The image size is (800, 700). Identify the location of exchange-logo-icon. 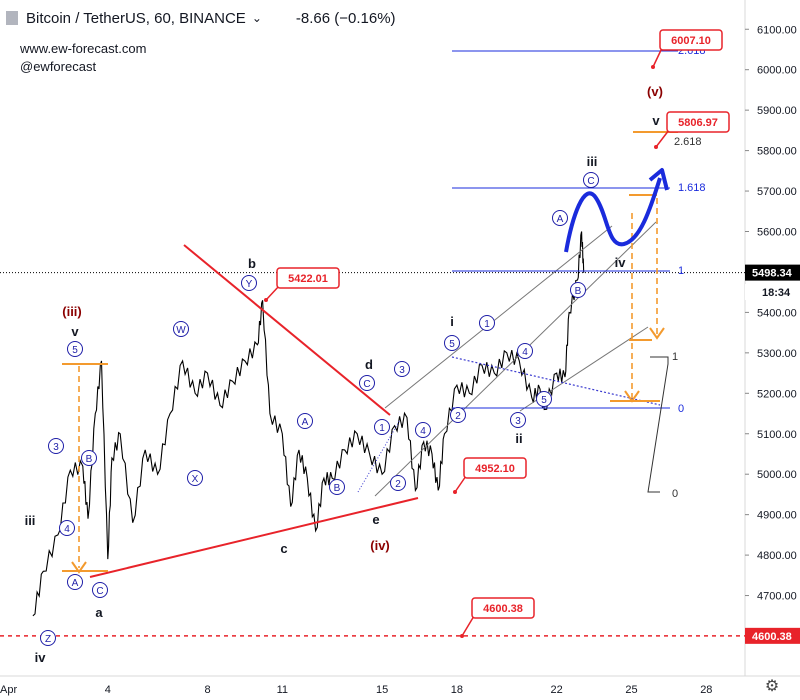
(12, 18).